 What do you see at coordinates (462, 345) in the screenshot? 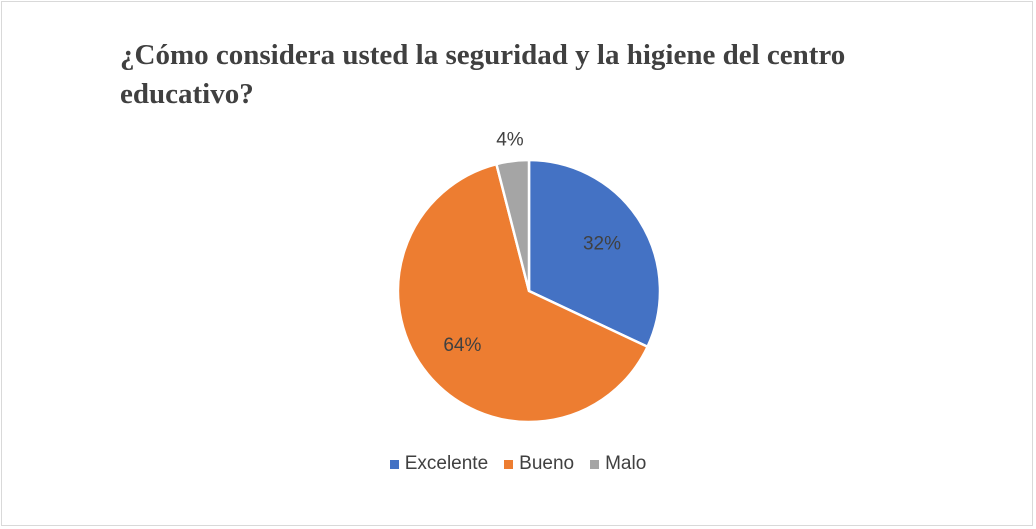
I see `data-label: 64%` at bounding box center [462, 345].